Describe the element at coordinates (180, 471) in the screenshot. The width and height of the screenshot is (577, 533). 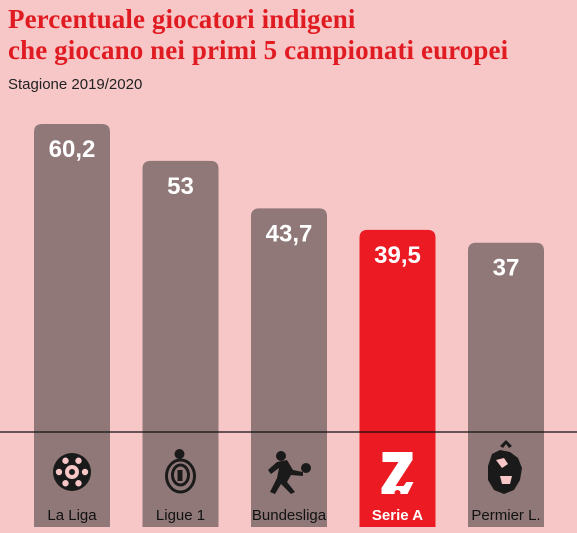
I see `ligue1-logo-icon` at that location.